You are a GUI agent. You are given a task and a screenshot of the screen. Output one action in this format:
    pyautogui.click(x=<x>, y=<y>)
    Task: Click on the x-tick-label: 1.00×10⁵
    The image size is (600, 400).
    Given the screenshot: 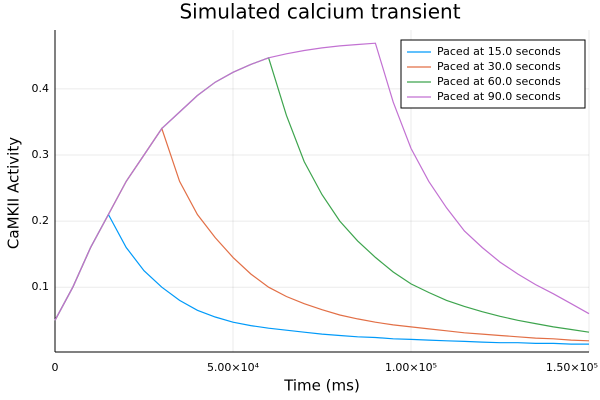 What is the action you would take?
    pyautogui.click(x=411, y=367)
    